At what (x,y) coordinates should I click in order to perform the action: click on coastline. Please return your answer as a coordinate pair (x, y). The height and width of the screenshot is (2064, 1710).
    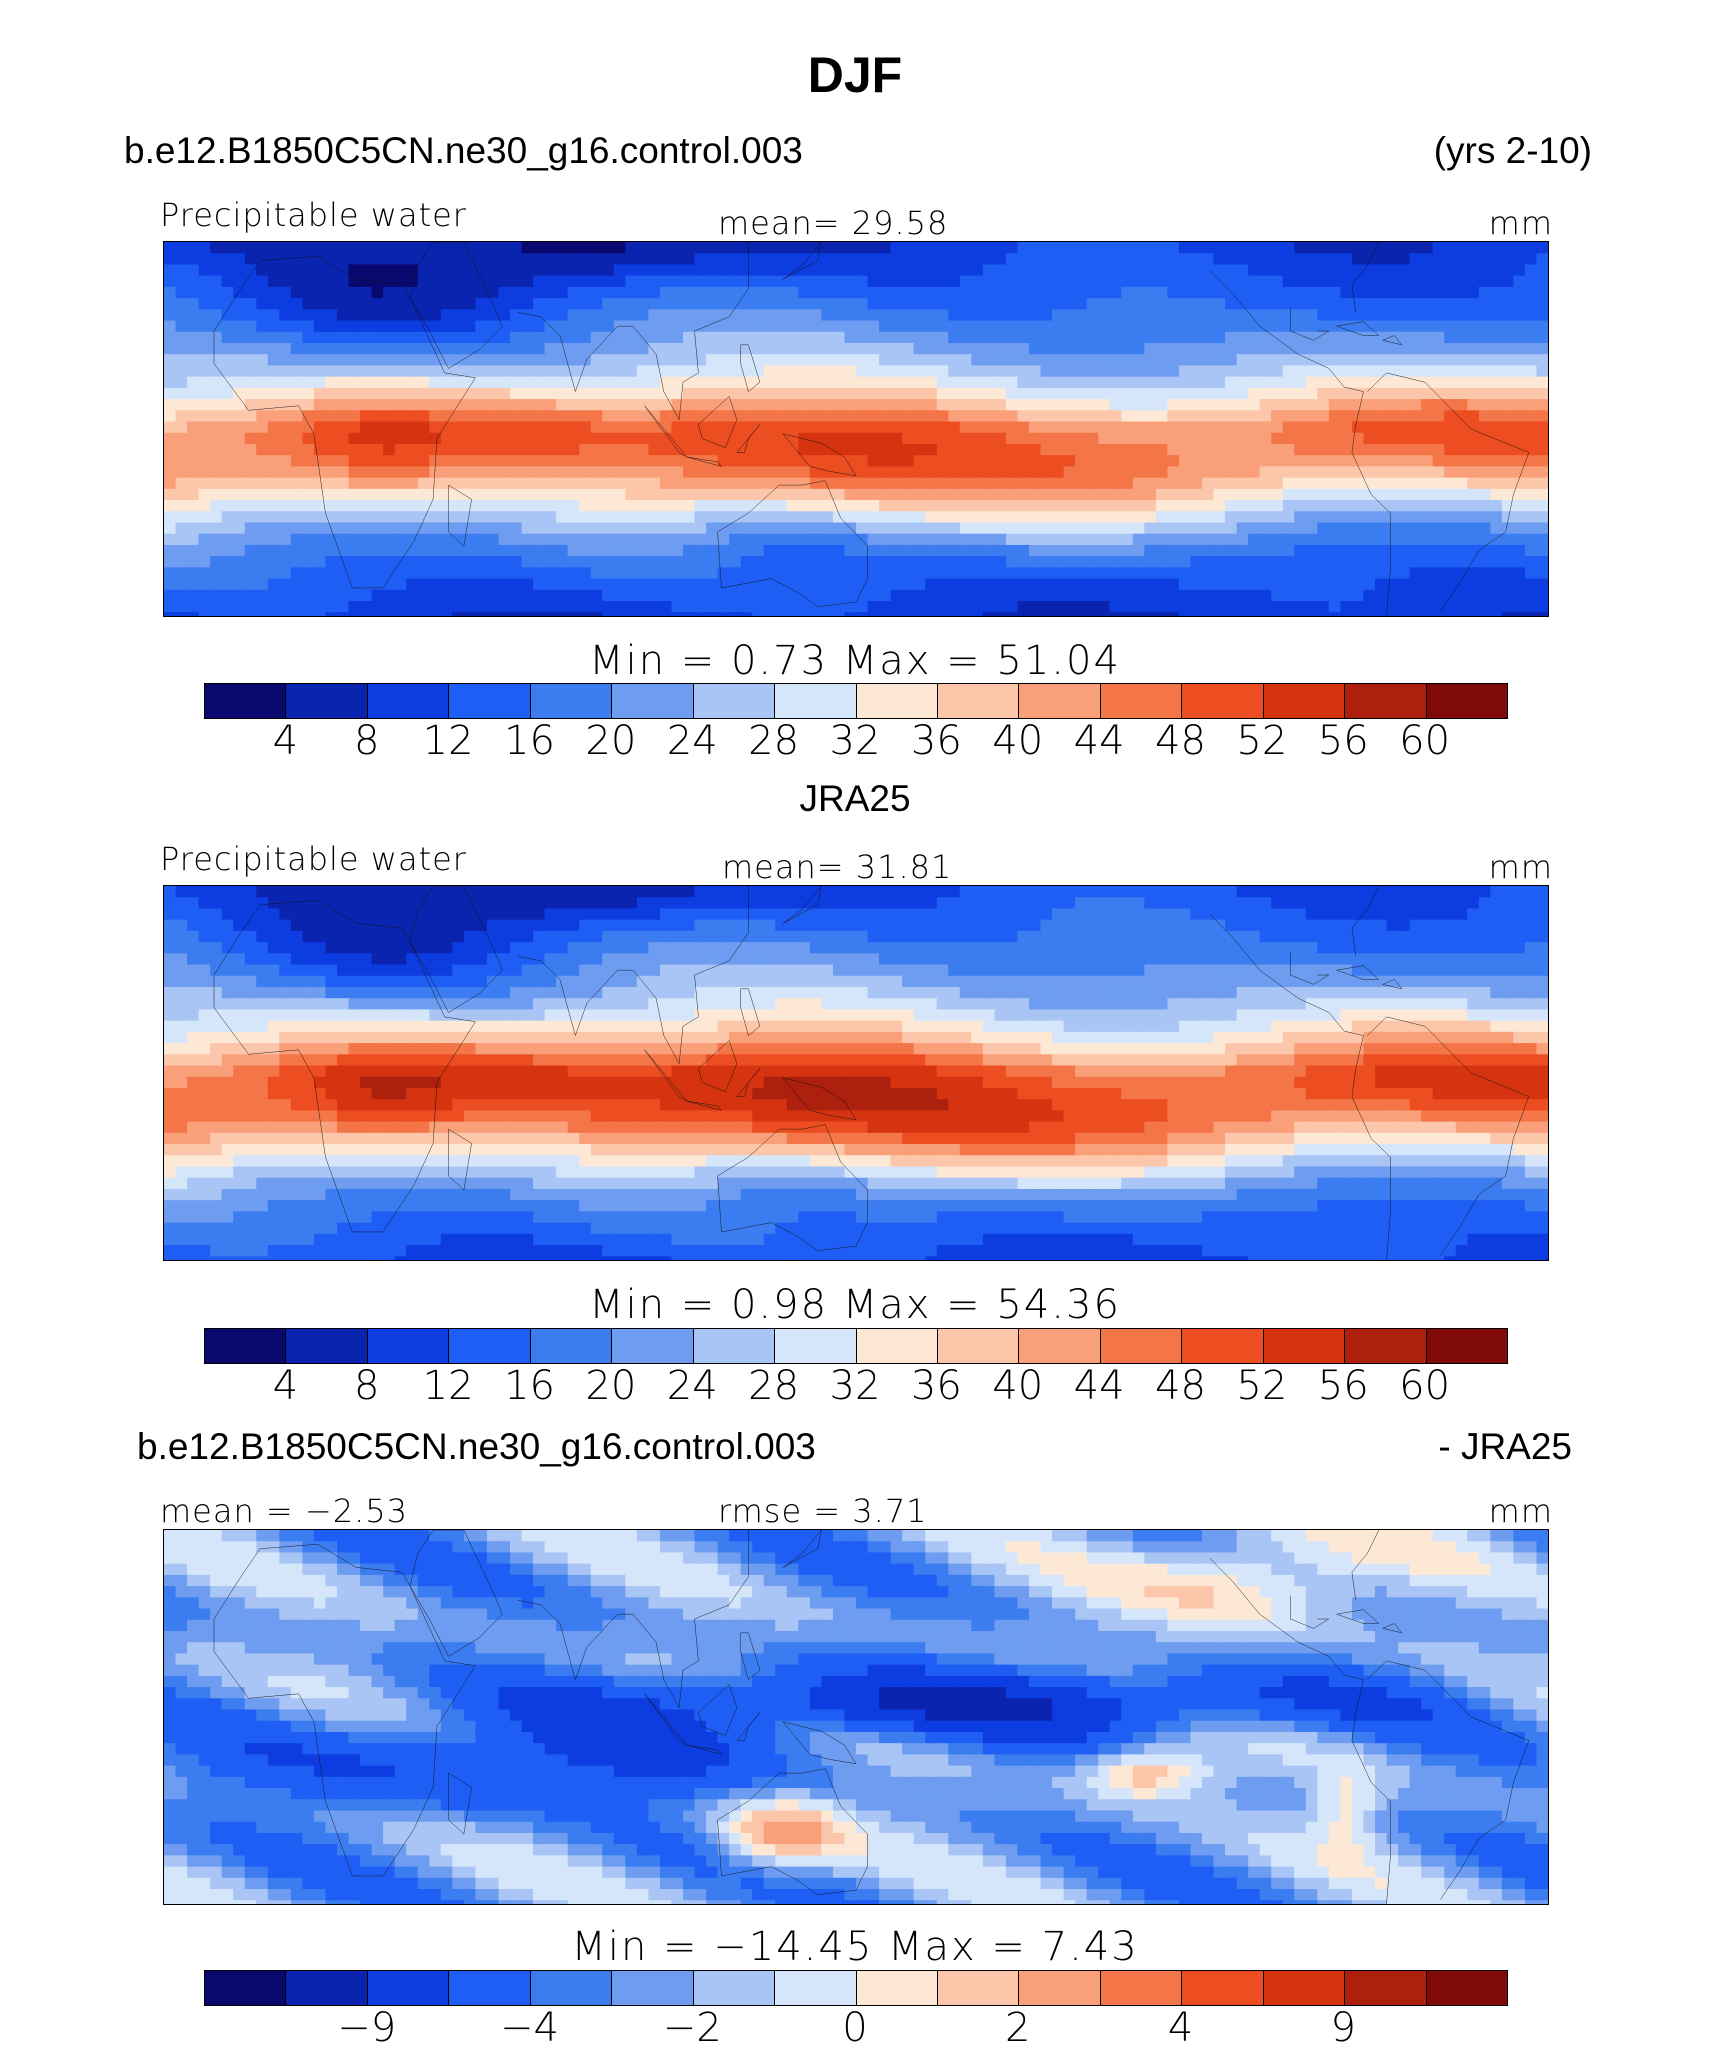
    Looking at the image, I should click on (1365, 277).